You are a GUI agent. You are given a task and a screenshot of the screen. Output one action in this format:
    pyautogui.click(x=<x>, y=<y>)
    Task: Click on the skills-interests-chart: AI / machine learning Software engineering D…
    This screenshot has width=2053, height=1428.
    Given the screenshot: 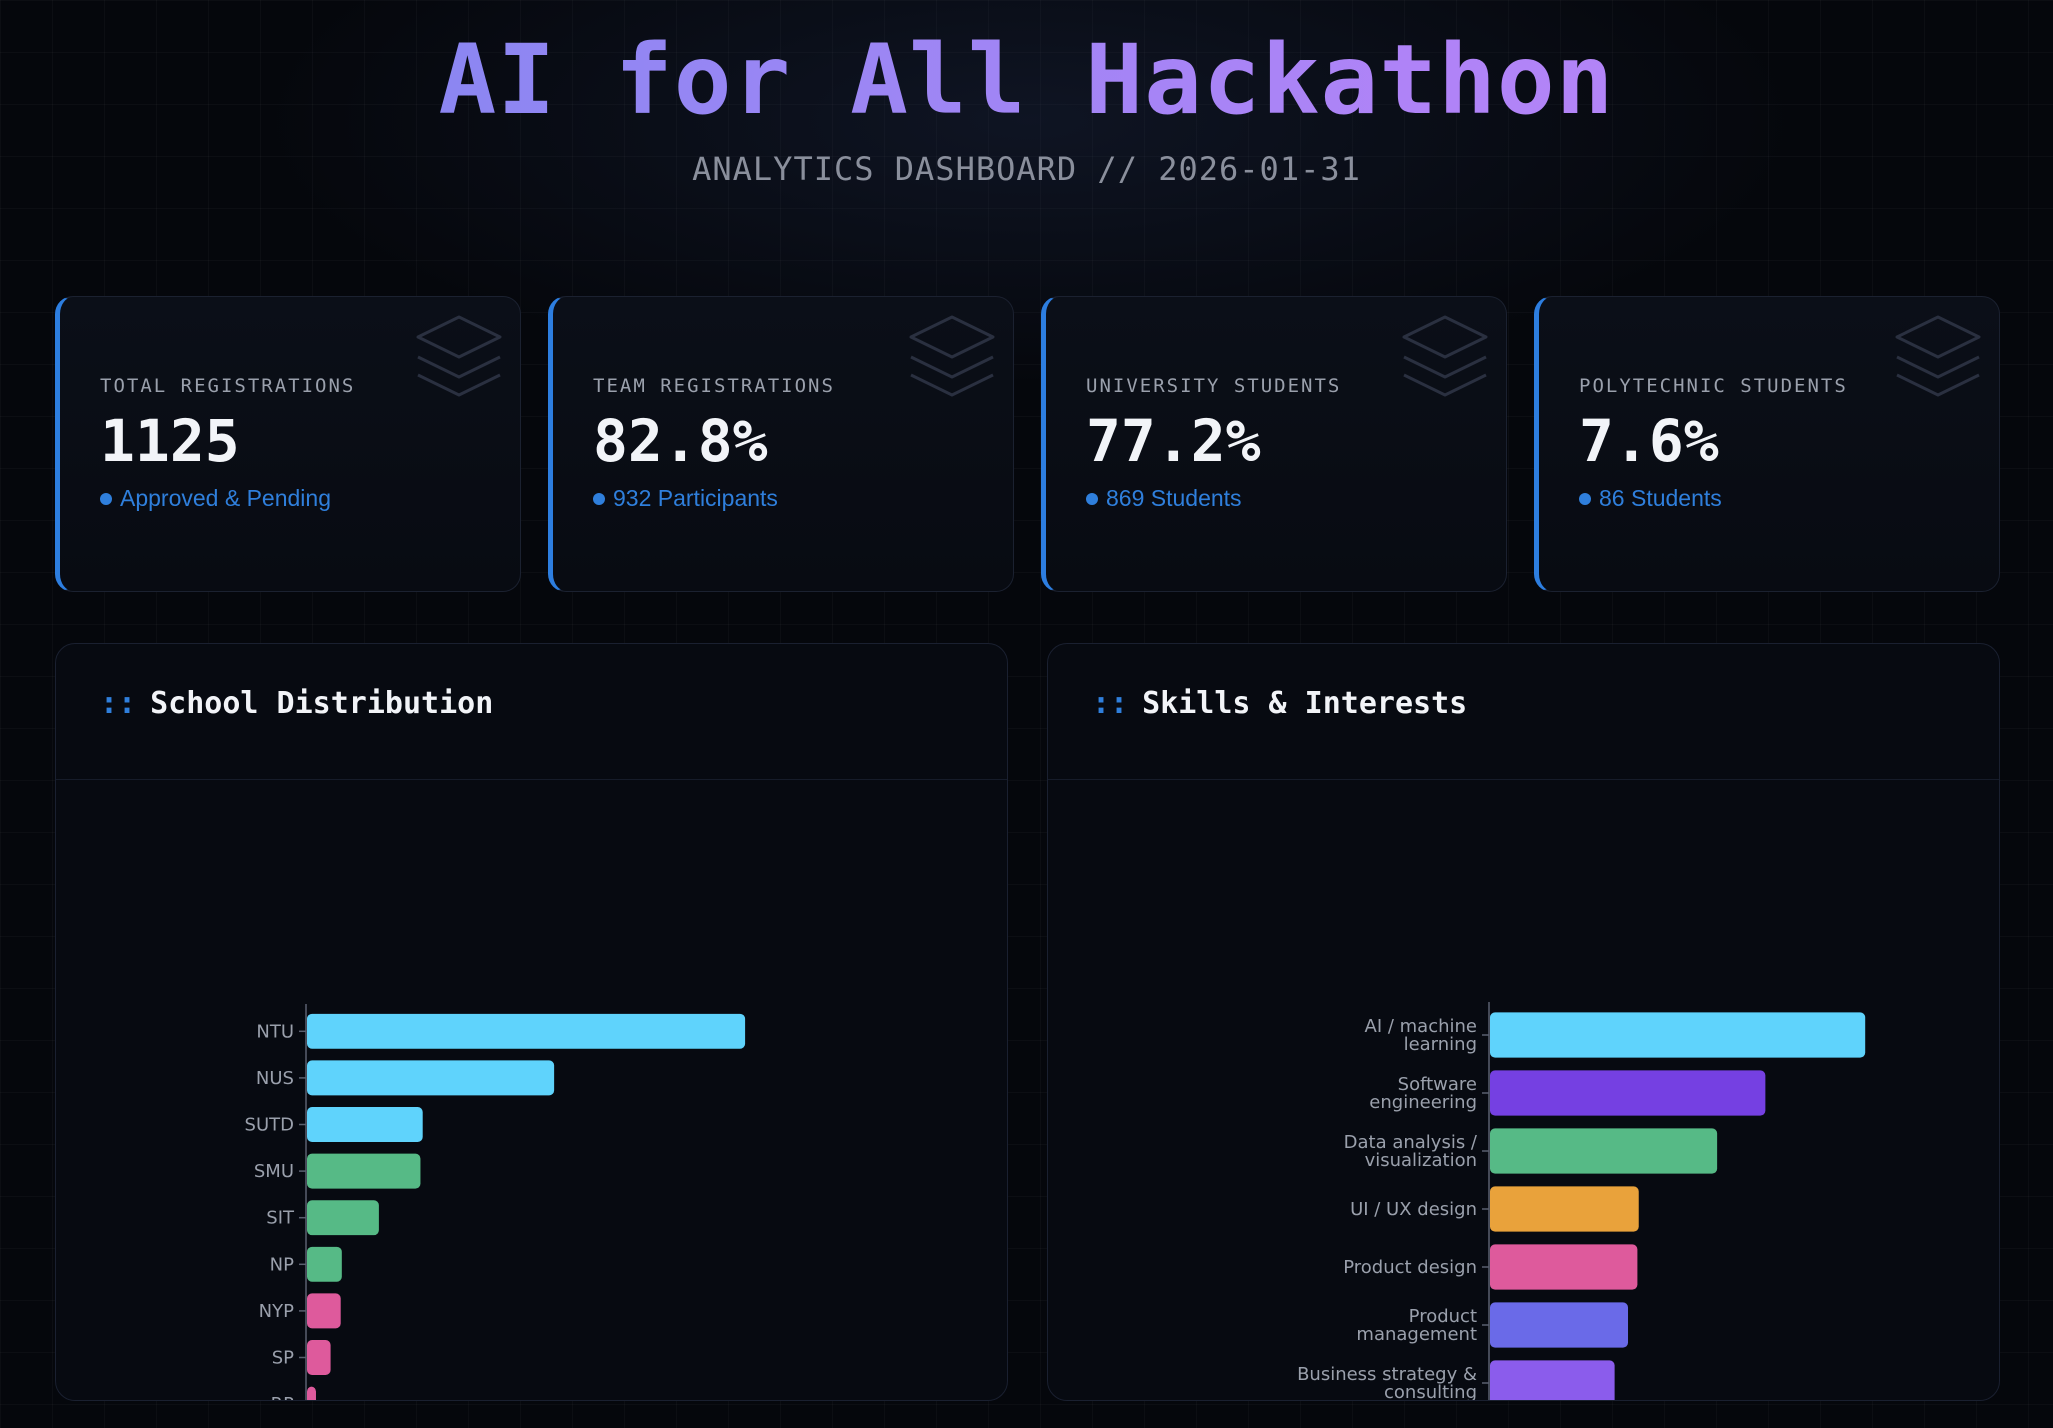 What is the action you would take?
    pyautogui.click(x=1581, y=1201)
    